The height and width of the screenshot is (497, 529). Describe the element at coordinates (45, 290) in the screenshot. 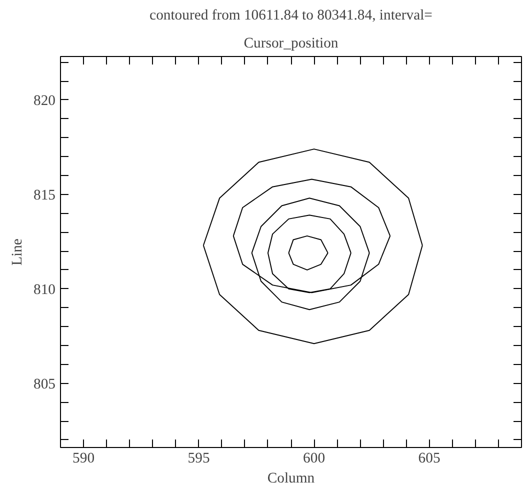

I see `y-tick-label: 810` at that location.